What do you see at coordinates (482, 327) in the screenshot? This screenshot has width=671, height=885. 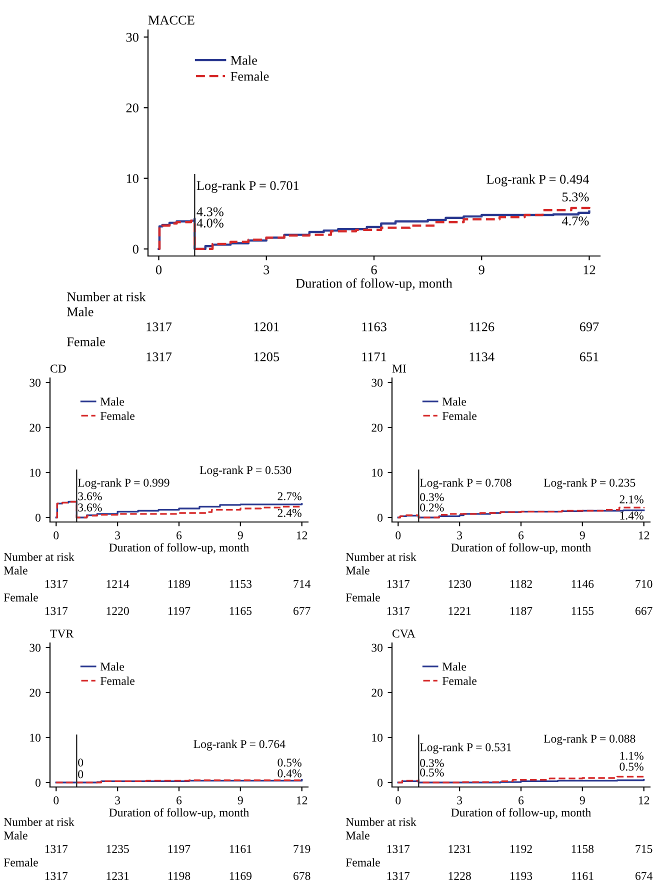 I see `text: 1126` at bounding box center [482, 327].